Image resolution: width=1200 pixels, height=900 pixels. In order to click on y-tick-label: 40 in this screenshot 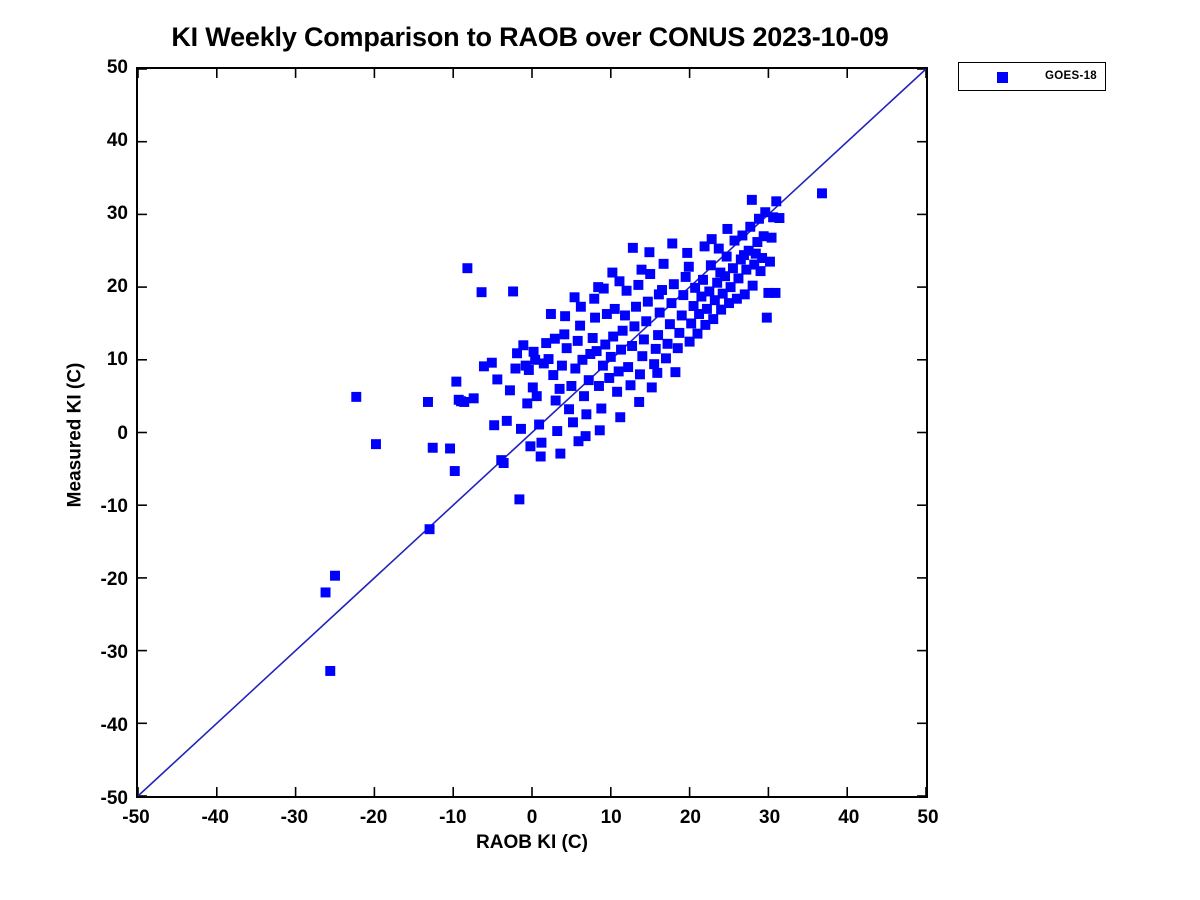, I will do `click(117, 141)`.